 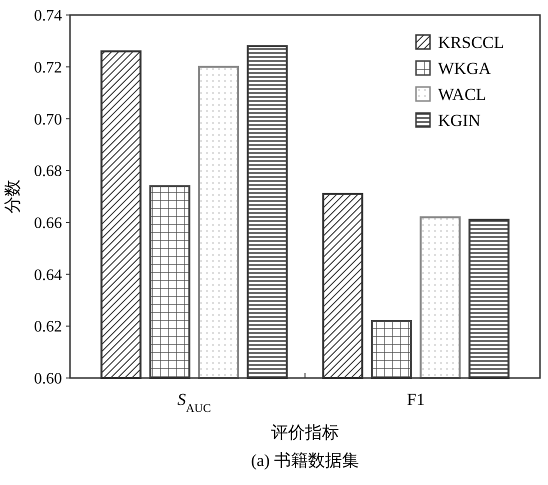 What do you see at coordinates (48, 16) in the screenshot?
I see `y-tick-label: 0.74` at bounding box center [48, 16].